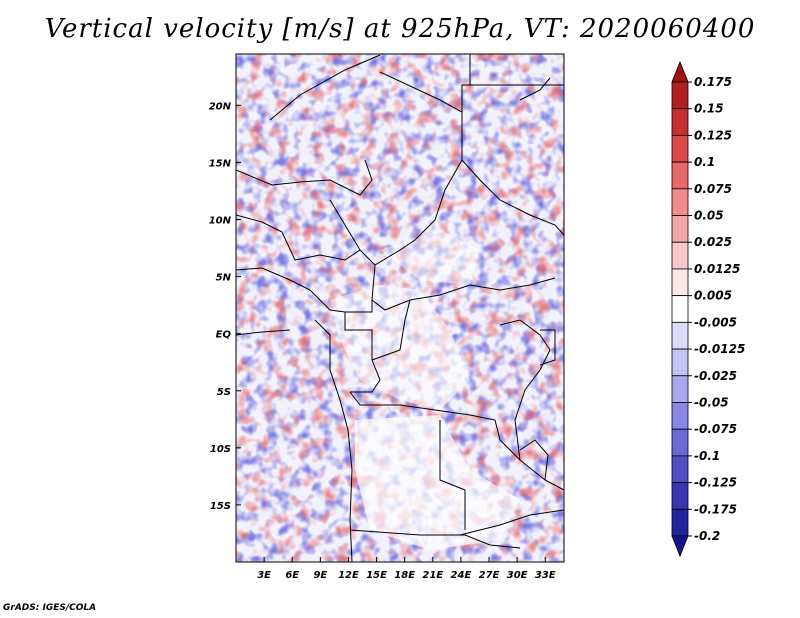 The height and width of the screenshot is (618, 800). I want to click on x-tick-label: 15E, so click(376, 575).